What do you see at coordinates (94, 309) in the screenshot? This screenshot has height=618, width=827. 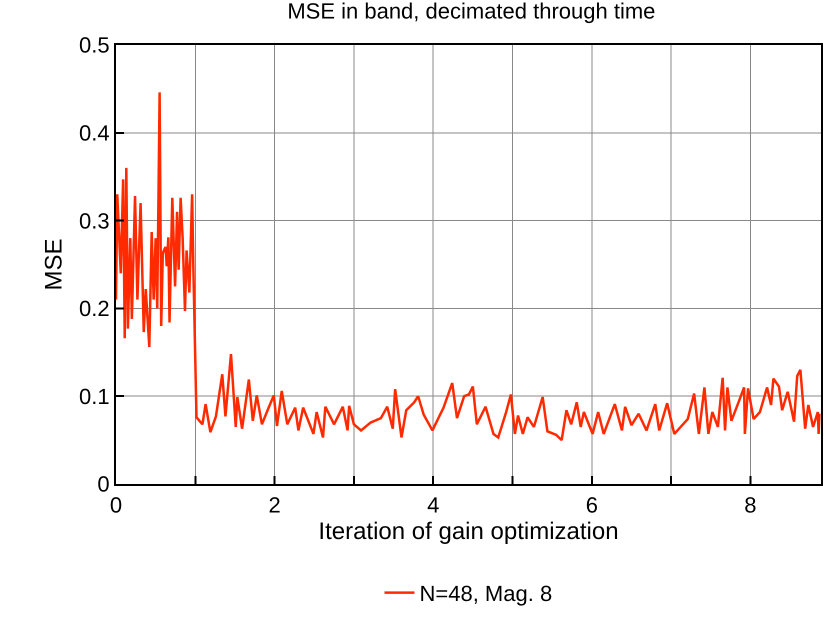 I see `y-tick-label: 0.2` at bounding box center [94, 309].